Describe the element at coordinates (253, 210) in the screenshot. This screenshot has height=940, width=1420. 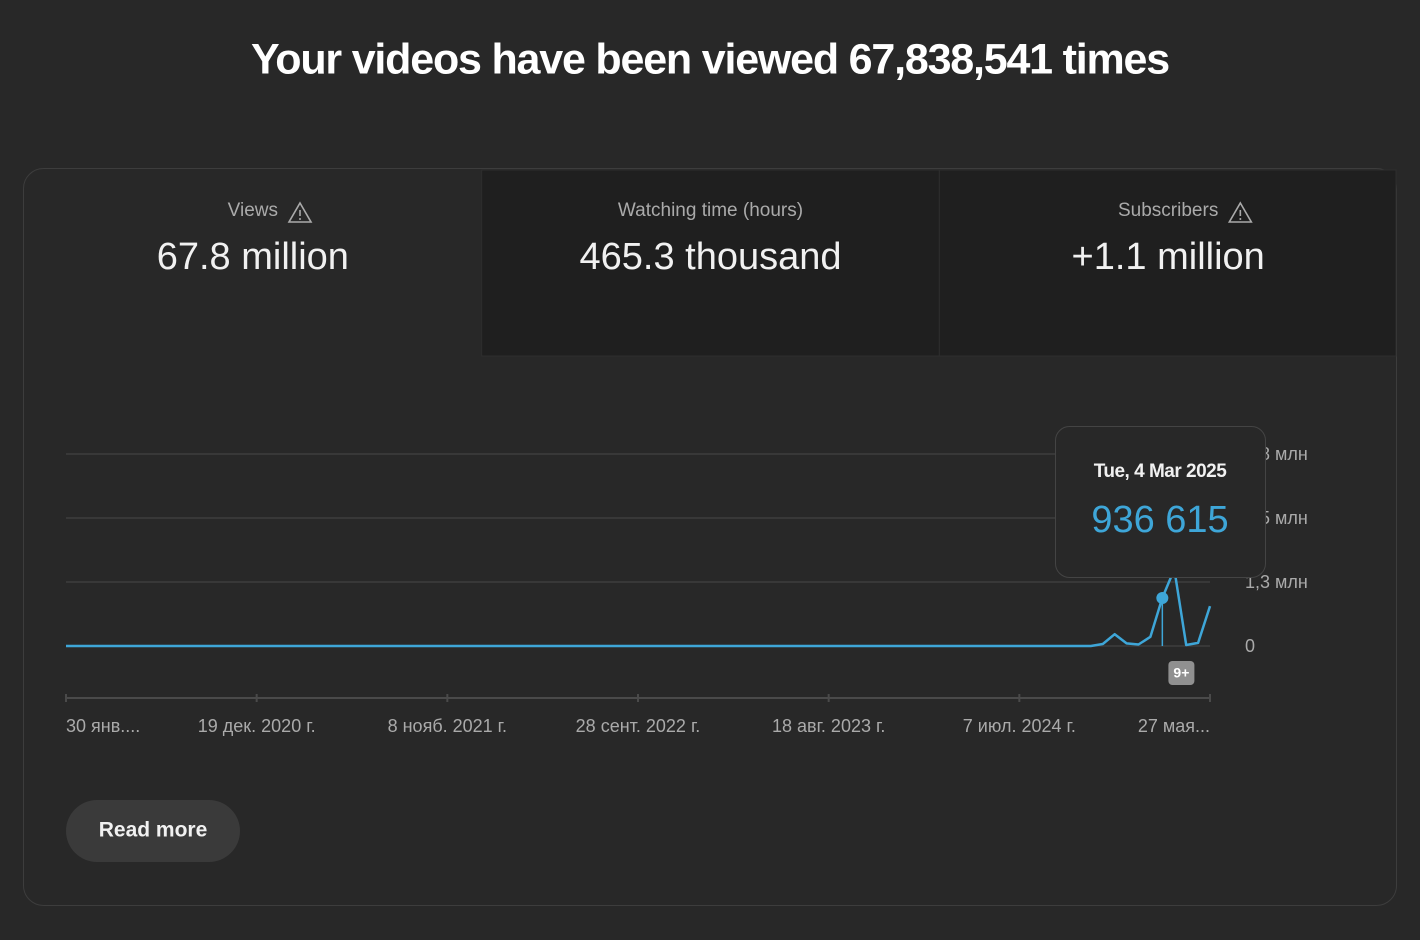
I see `tab-label: Views` at that location.